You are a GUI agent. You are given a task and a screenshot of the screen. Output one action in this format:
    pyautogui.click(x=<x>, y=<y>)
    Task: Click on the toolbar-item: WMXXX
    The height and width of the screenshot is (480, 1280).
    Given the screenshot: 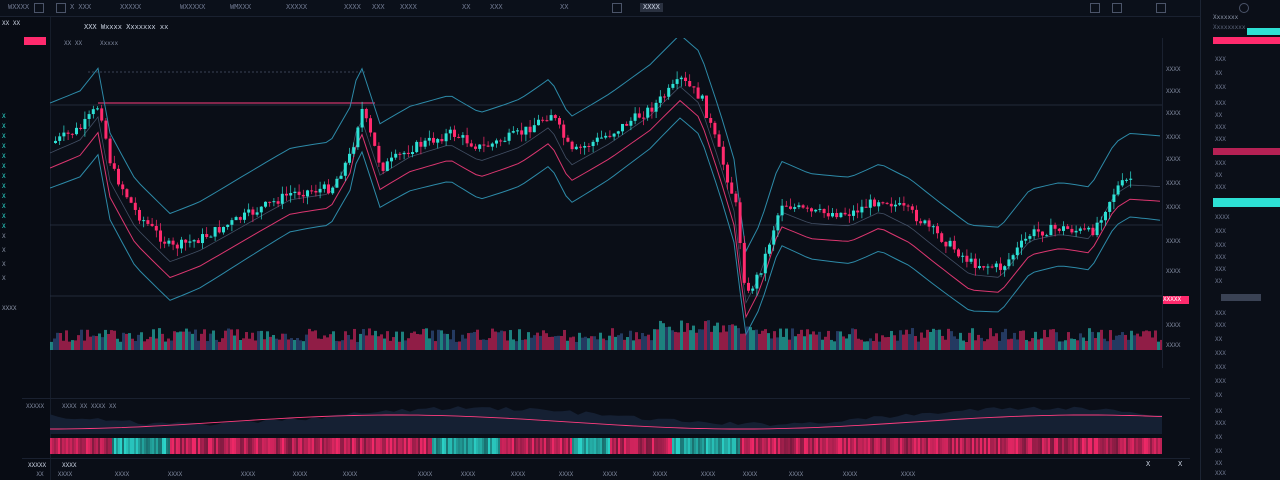 What is the action you would take?
    pyautogui.click(x=241, y=7)
    